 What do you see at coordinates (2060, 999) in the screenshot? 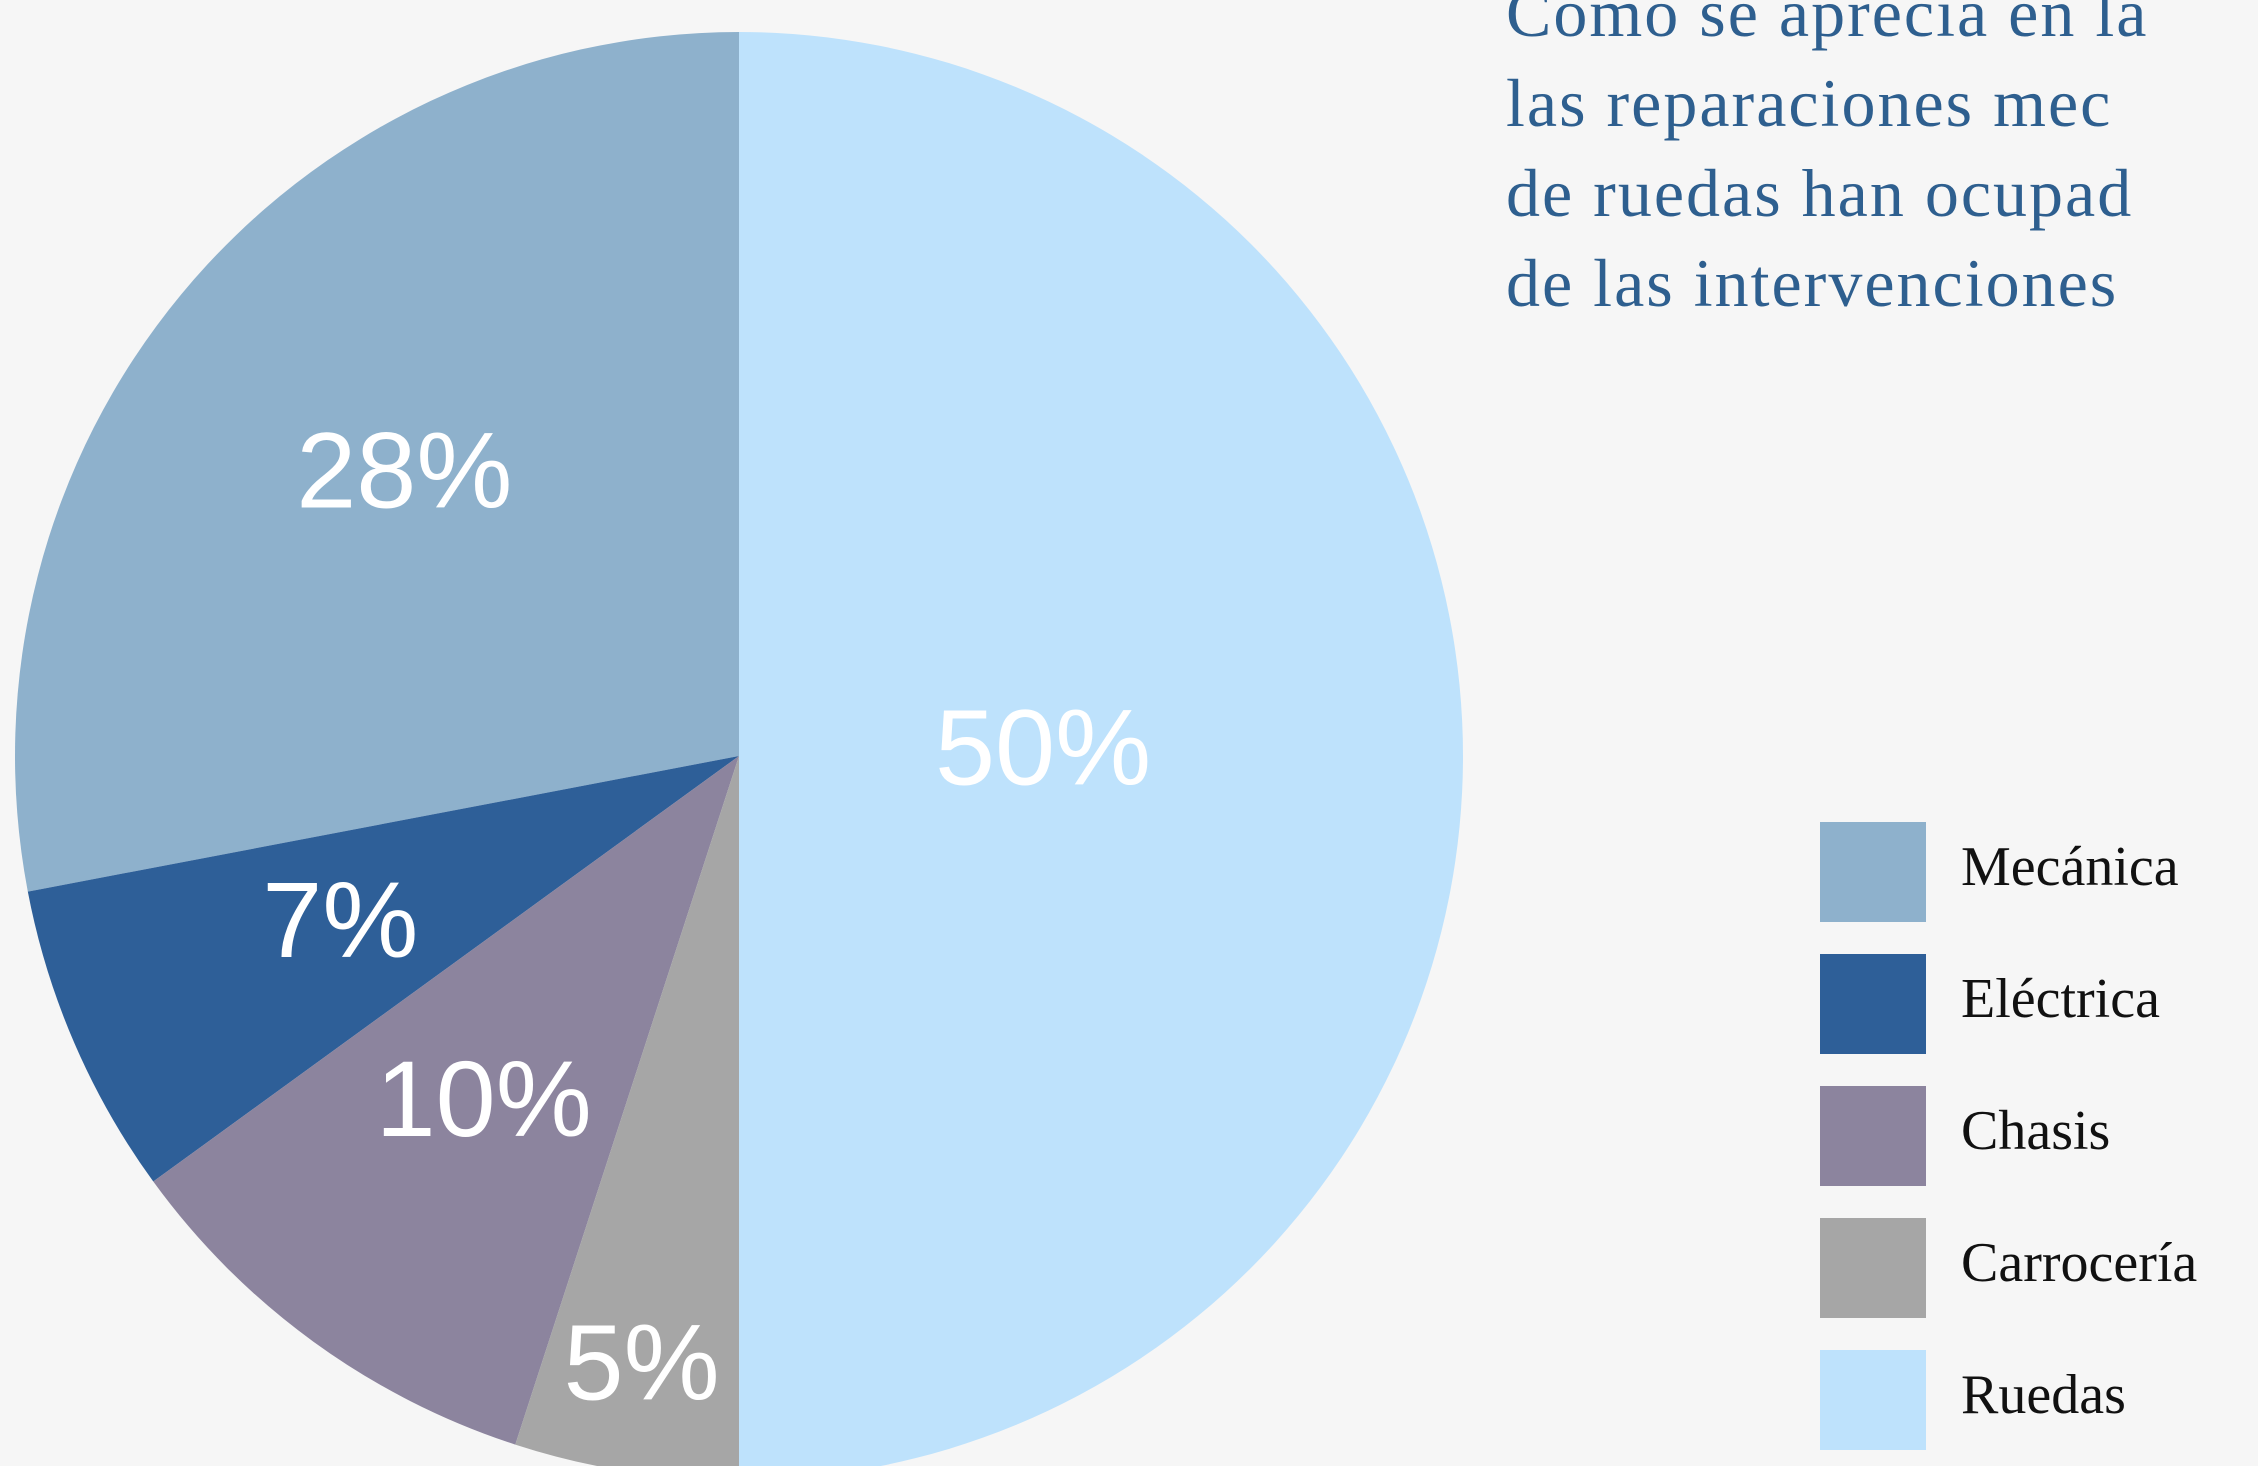
I see `legend-label: Eléctrica` at bounding box center [2060, 999].